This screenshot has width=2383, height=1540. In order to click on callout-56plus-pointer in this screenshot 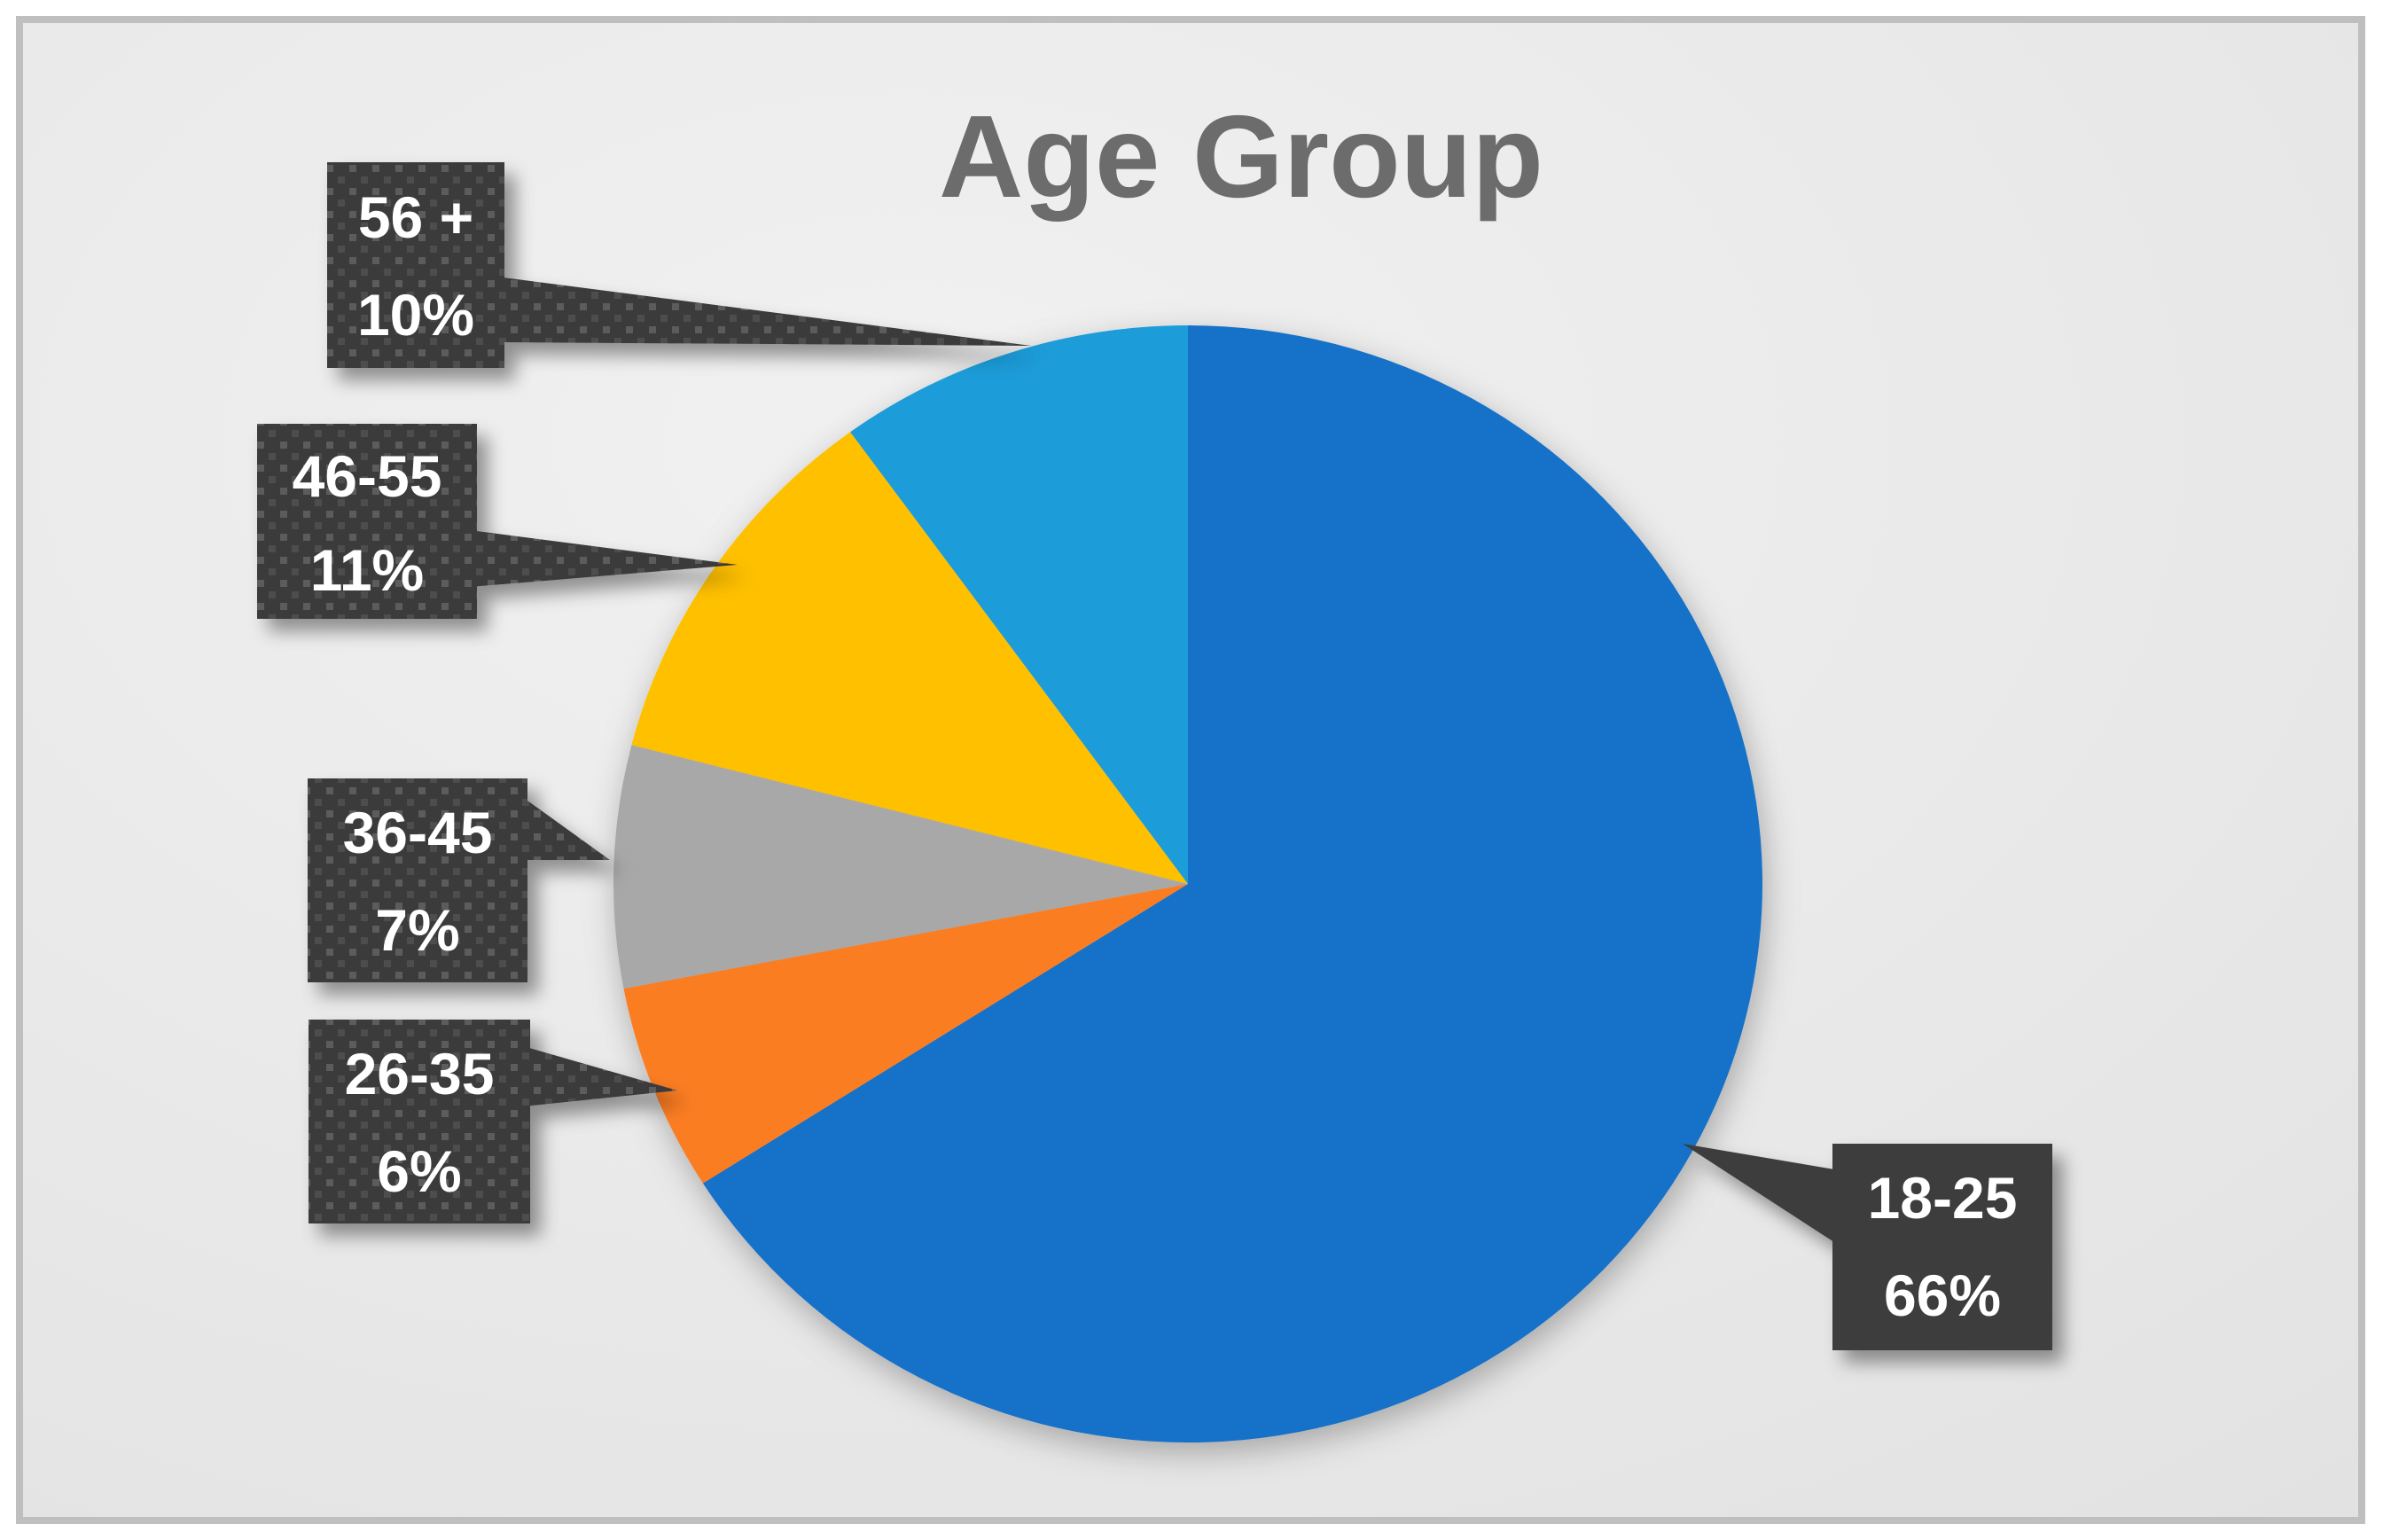, I will do `click(763, 311)`.